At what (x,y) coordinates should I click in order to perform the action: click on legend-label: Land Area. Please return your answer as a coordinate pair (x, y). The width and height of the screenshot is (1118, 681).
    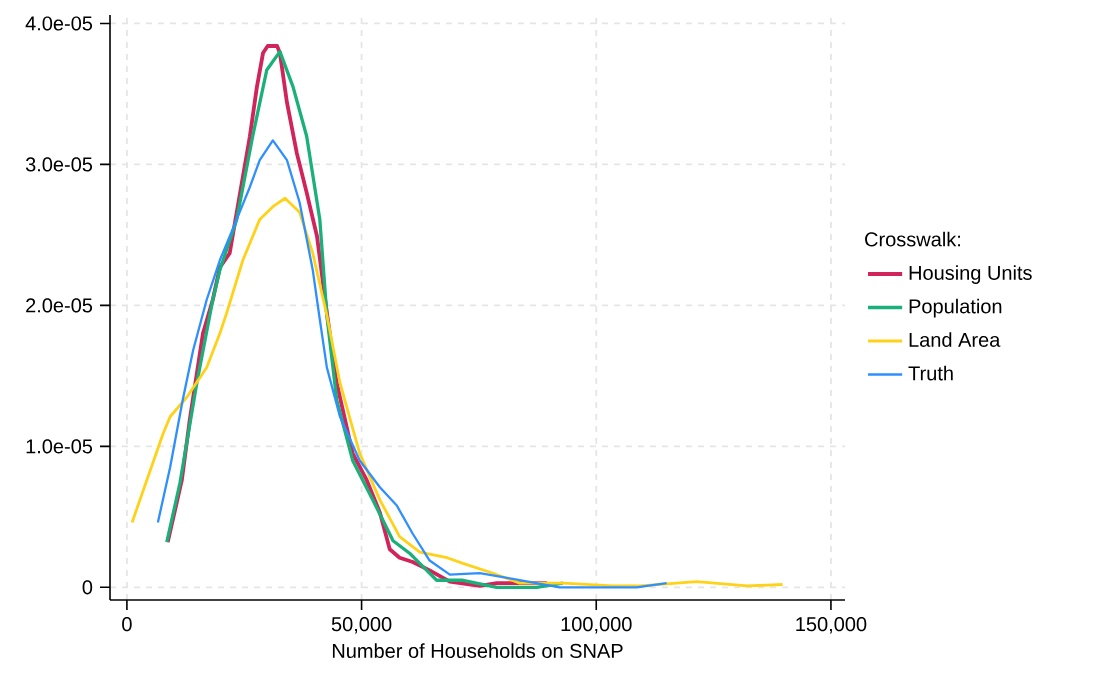
    Looking at the image, I should click on (955, 339).